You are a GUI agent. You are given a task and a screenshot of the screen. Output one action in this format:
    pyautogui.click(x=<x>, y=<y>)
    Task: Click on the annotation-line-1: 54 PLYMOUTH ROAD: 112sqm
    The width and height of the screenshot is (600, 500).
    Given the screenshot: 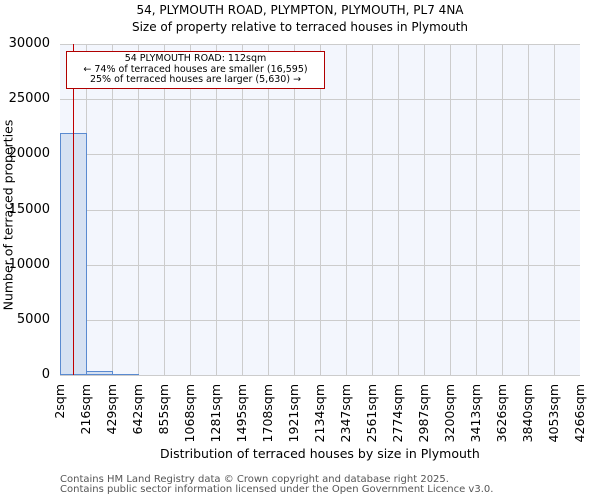 What is the action you would take?
    pyautogui.click(x=195, y=58)
    